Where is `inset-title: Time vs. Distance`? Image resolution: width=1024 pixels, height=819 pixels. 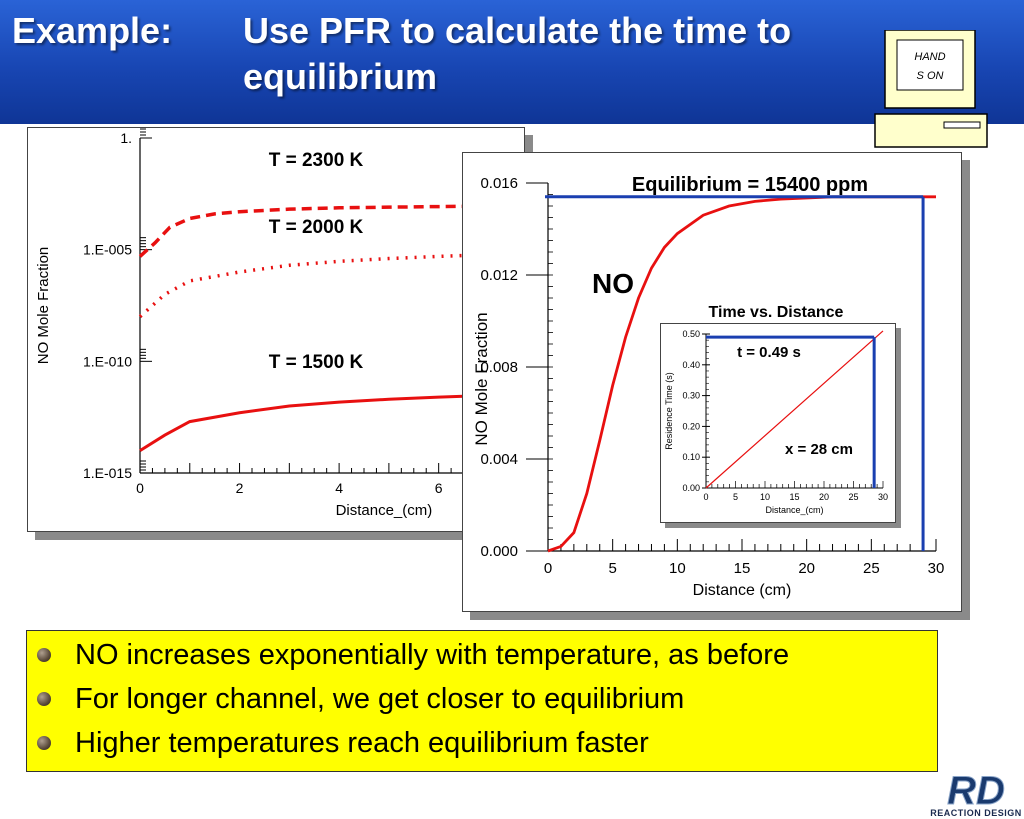
inset-title: Time vs. Distance is located at coordinates (776, 312).